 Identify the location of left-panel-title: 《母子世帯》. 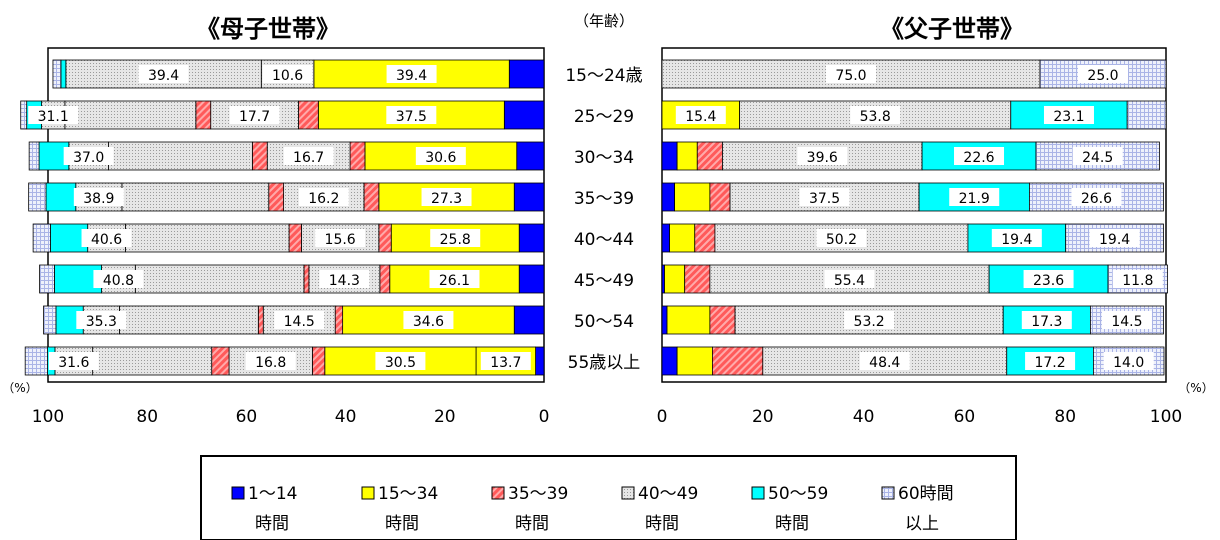
(268, 29).